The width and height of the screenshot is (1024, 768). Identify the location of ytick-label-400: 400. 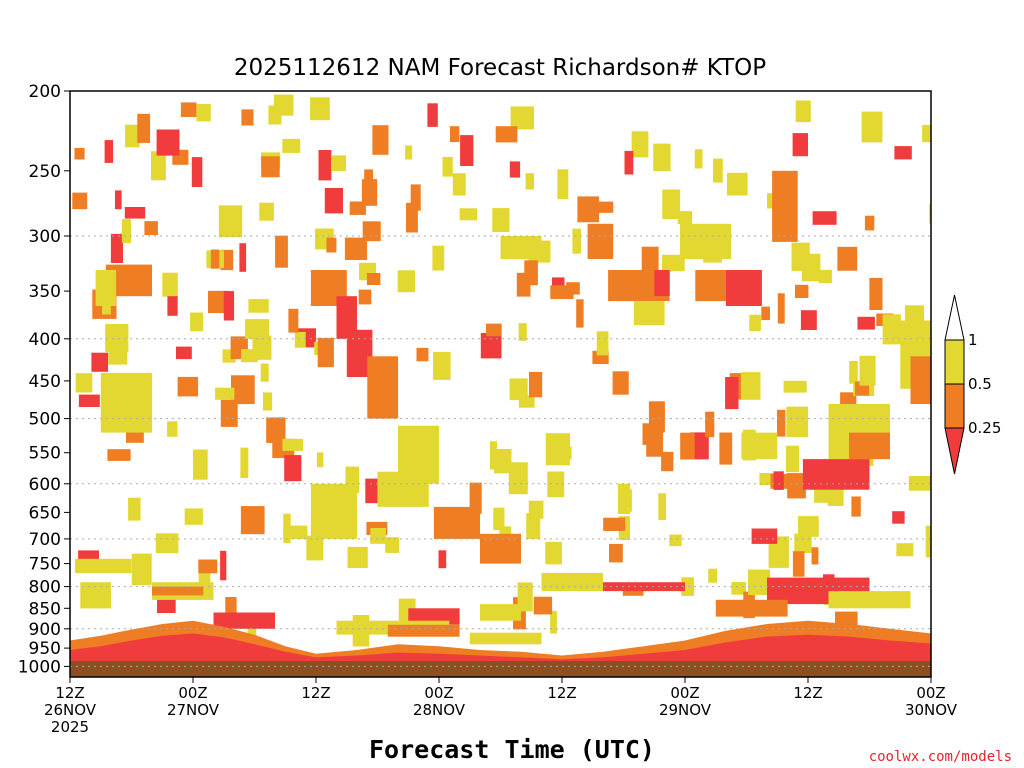
(45, 340).